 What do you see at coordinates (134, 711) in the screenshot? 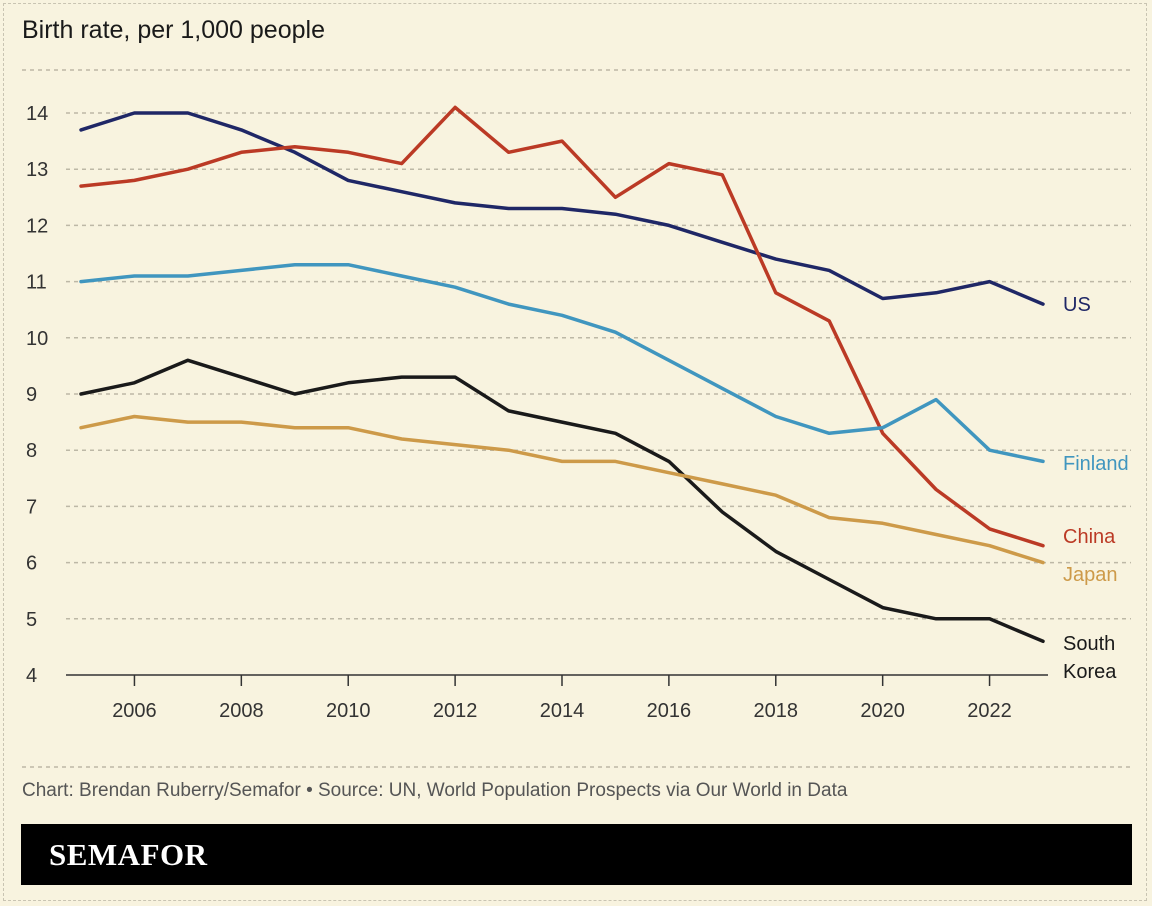
I see `x-tick-label: 2006` at bounding box center [134, 711].